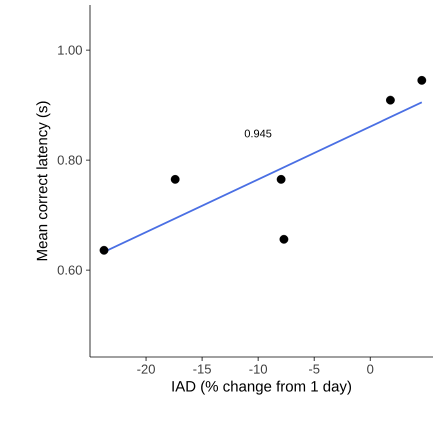 The height and width of the screenshot is (425, 433). Describe the element at coordinates (258, 369) in the screenshot. I see `x-tick-label: -10` at that location.